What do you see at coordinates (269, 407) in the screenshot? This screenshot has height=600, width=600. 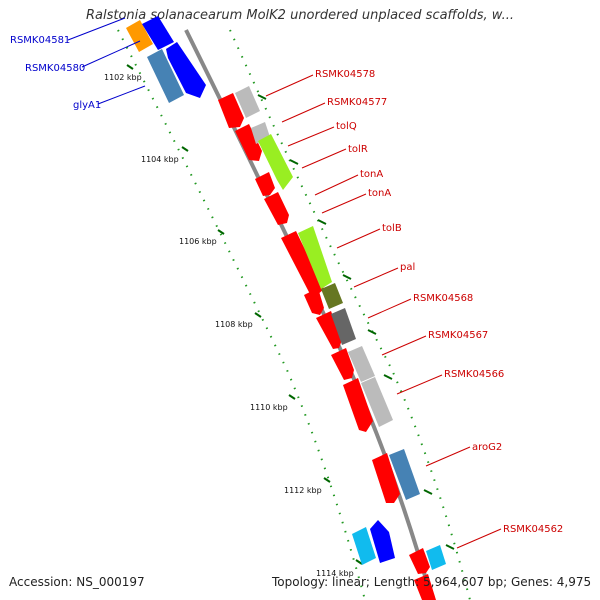 I see `tick-label-1110: 1110 kbp` at bounding box center [269, 407].